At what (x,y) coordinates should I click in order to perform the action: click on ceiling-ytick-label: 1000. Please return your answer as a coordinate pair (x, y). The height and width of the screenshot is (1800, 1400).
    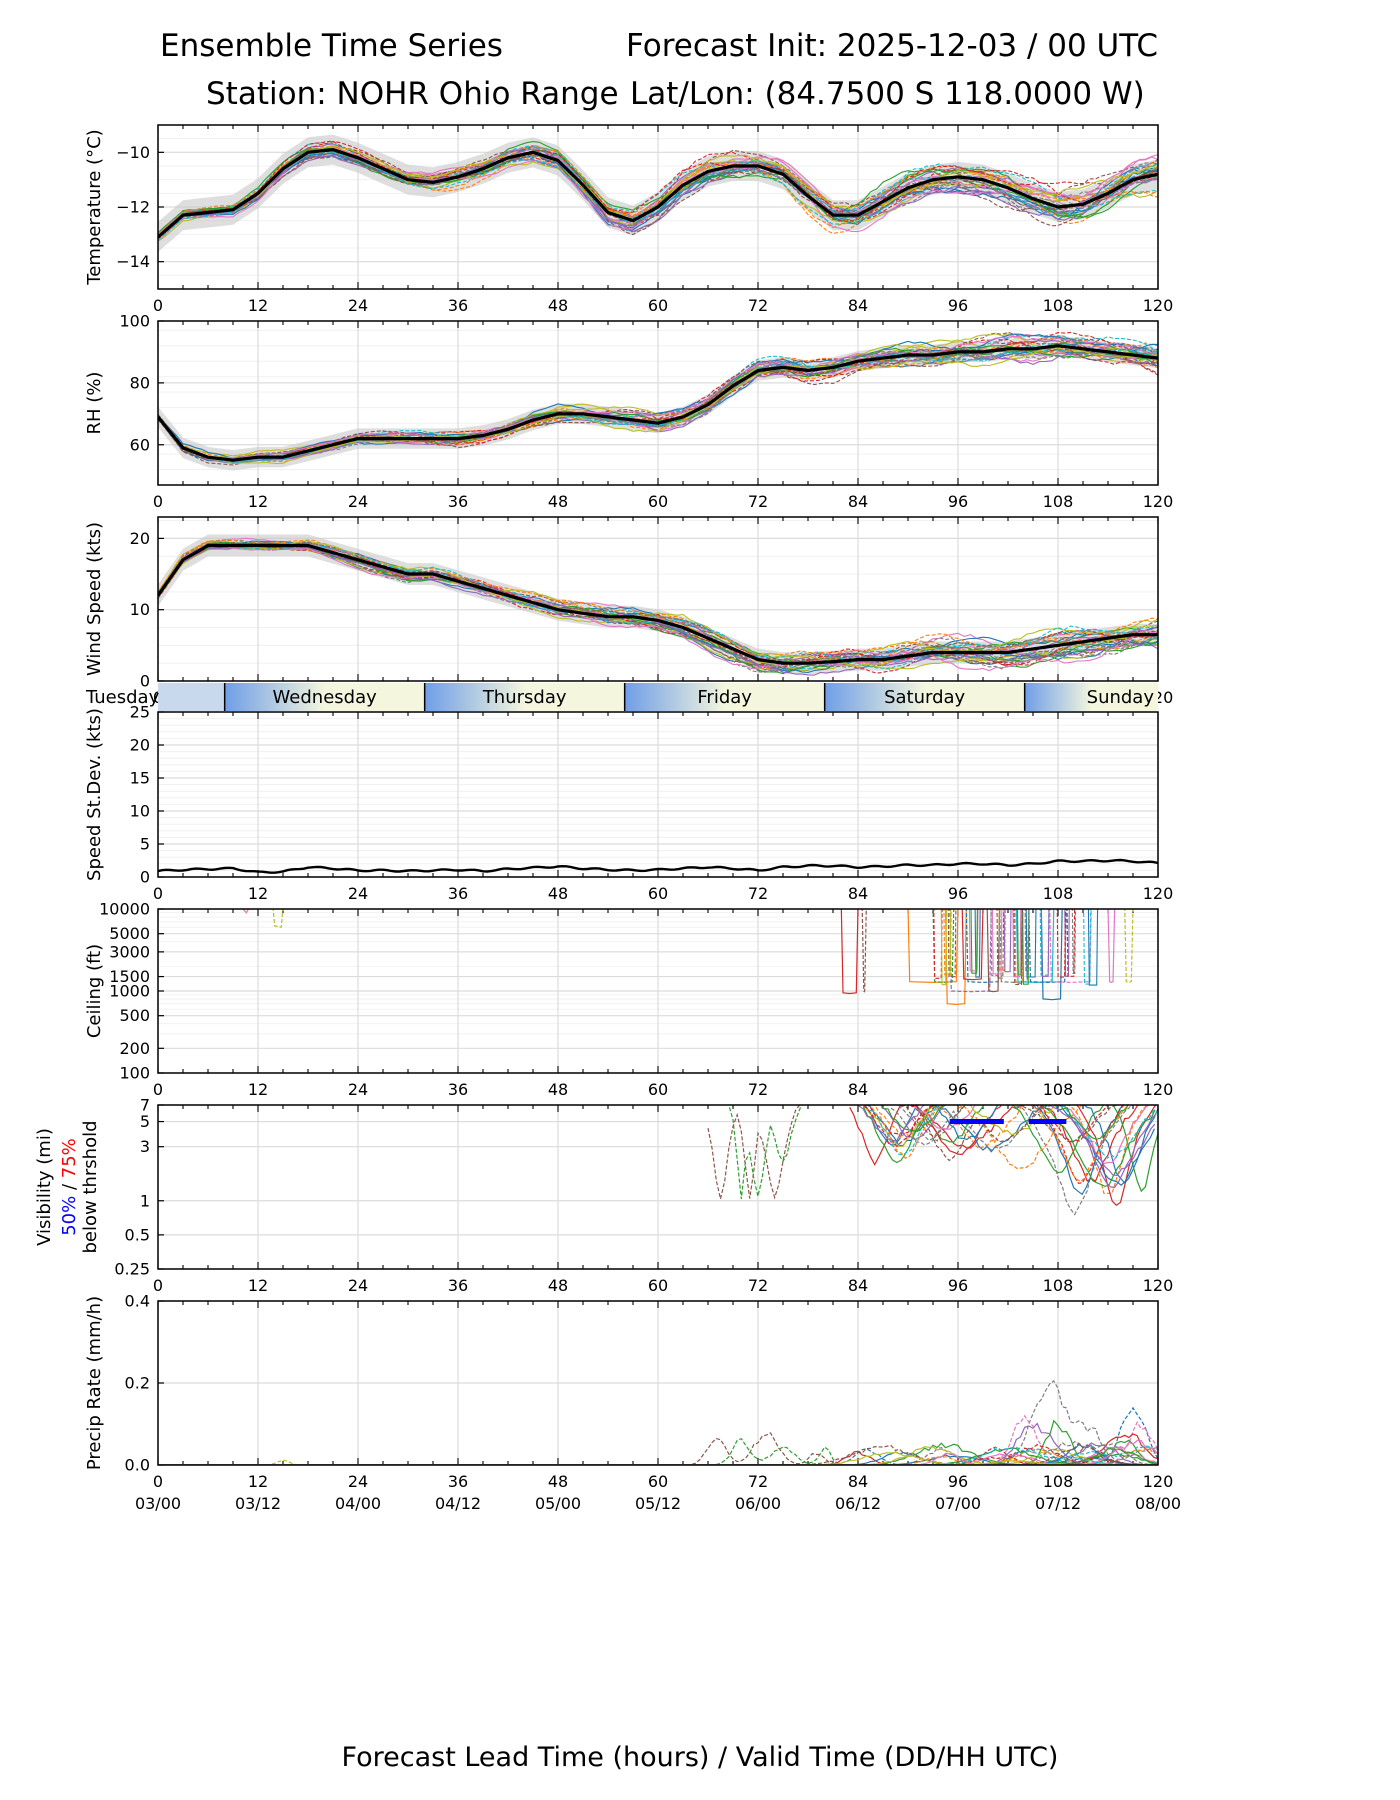
    Looking at the image, I should click on (129, 991).